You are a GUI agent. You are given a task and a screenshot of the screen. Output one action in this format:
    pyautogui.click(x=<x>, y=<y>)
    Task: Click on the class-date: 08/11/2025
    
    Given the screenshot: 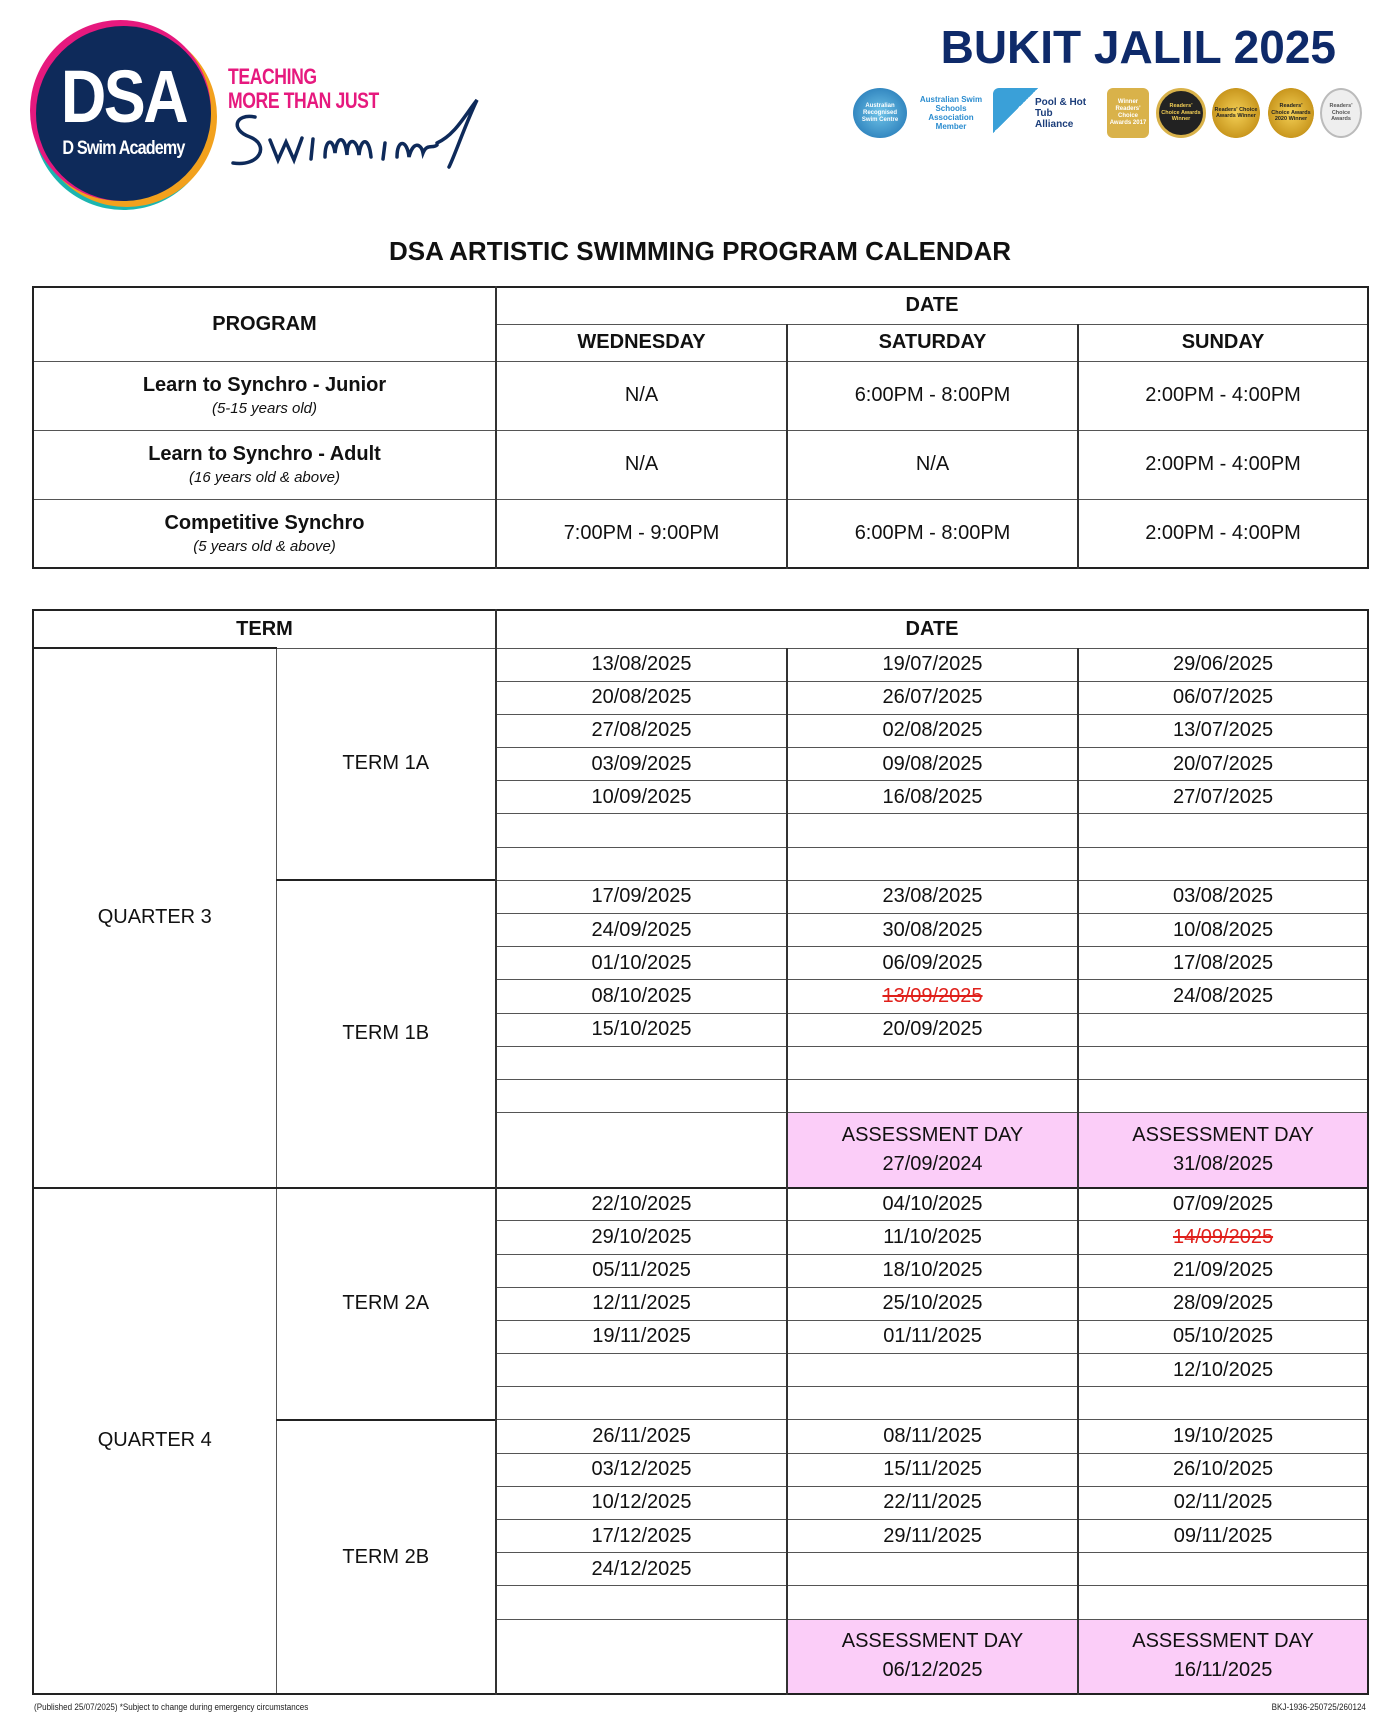 What is the action you would take?
    pyautogui.click(x=932, y=1436)
    